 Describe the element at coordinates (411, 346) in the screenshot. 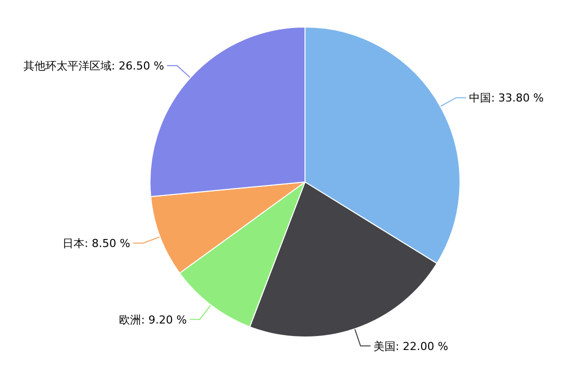

I see `slice-label: 美国: 22.00 %` at that location.